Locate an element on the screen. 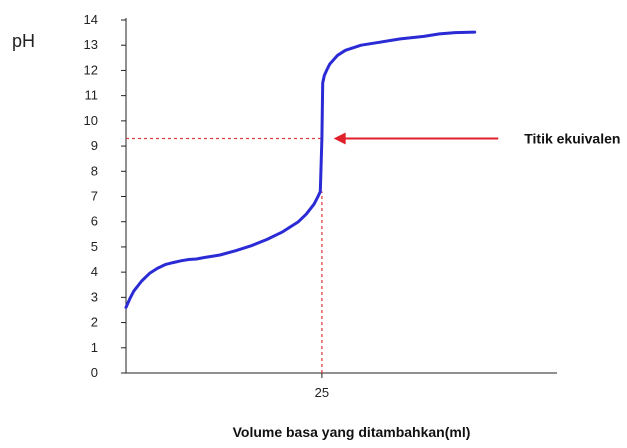 The height and width of the screenshot is (448, 627). y-tick-label: 8 is located at coordinates (94, 170).